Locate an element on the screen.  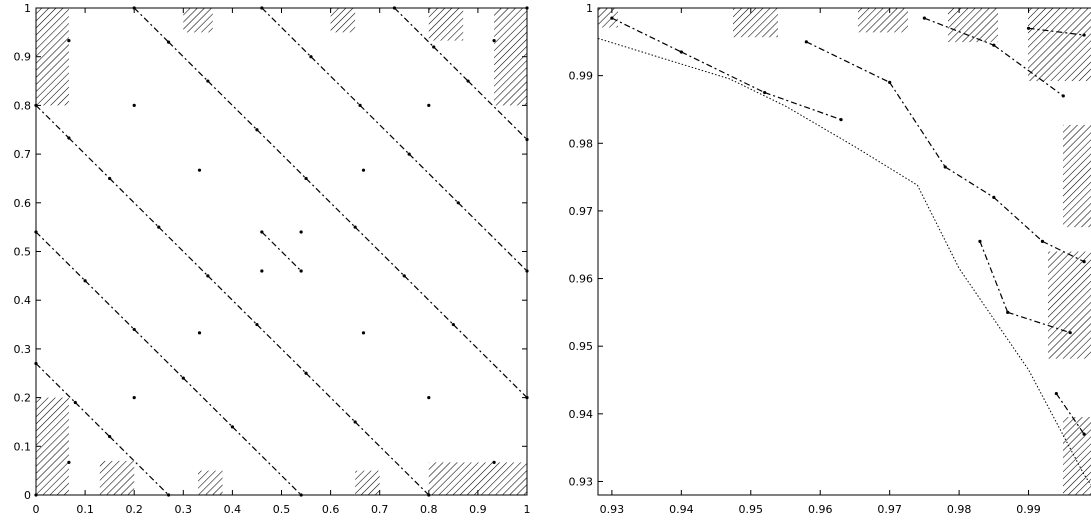
left-chart-ytick-label: 0.7 is located at coordinates (23, 154).